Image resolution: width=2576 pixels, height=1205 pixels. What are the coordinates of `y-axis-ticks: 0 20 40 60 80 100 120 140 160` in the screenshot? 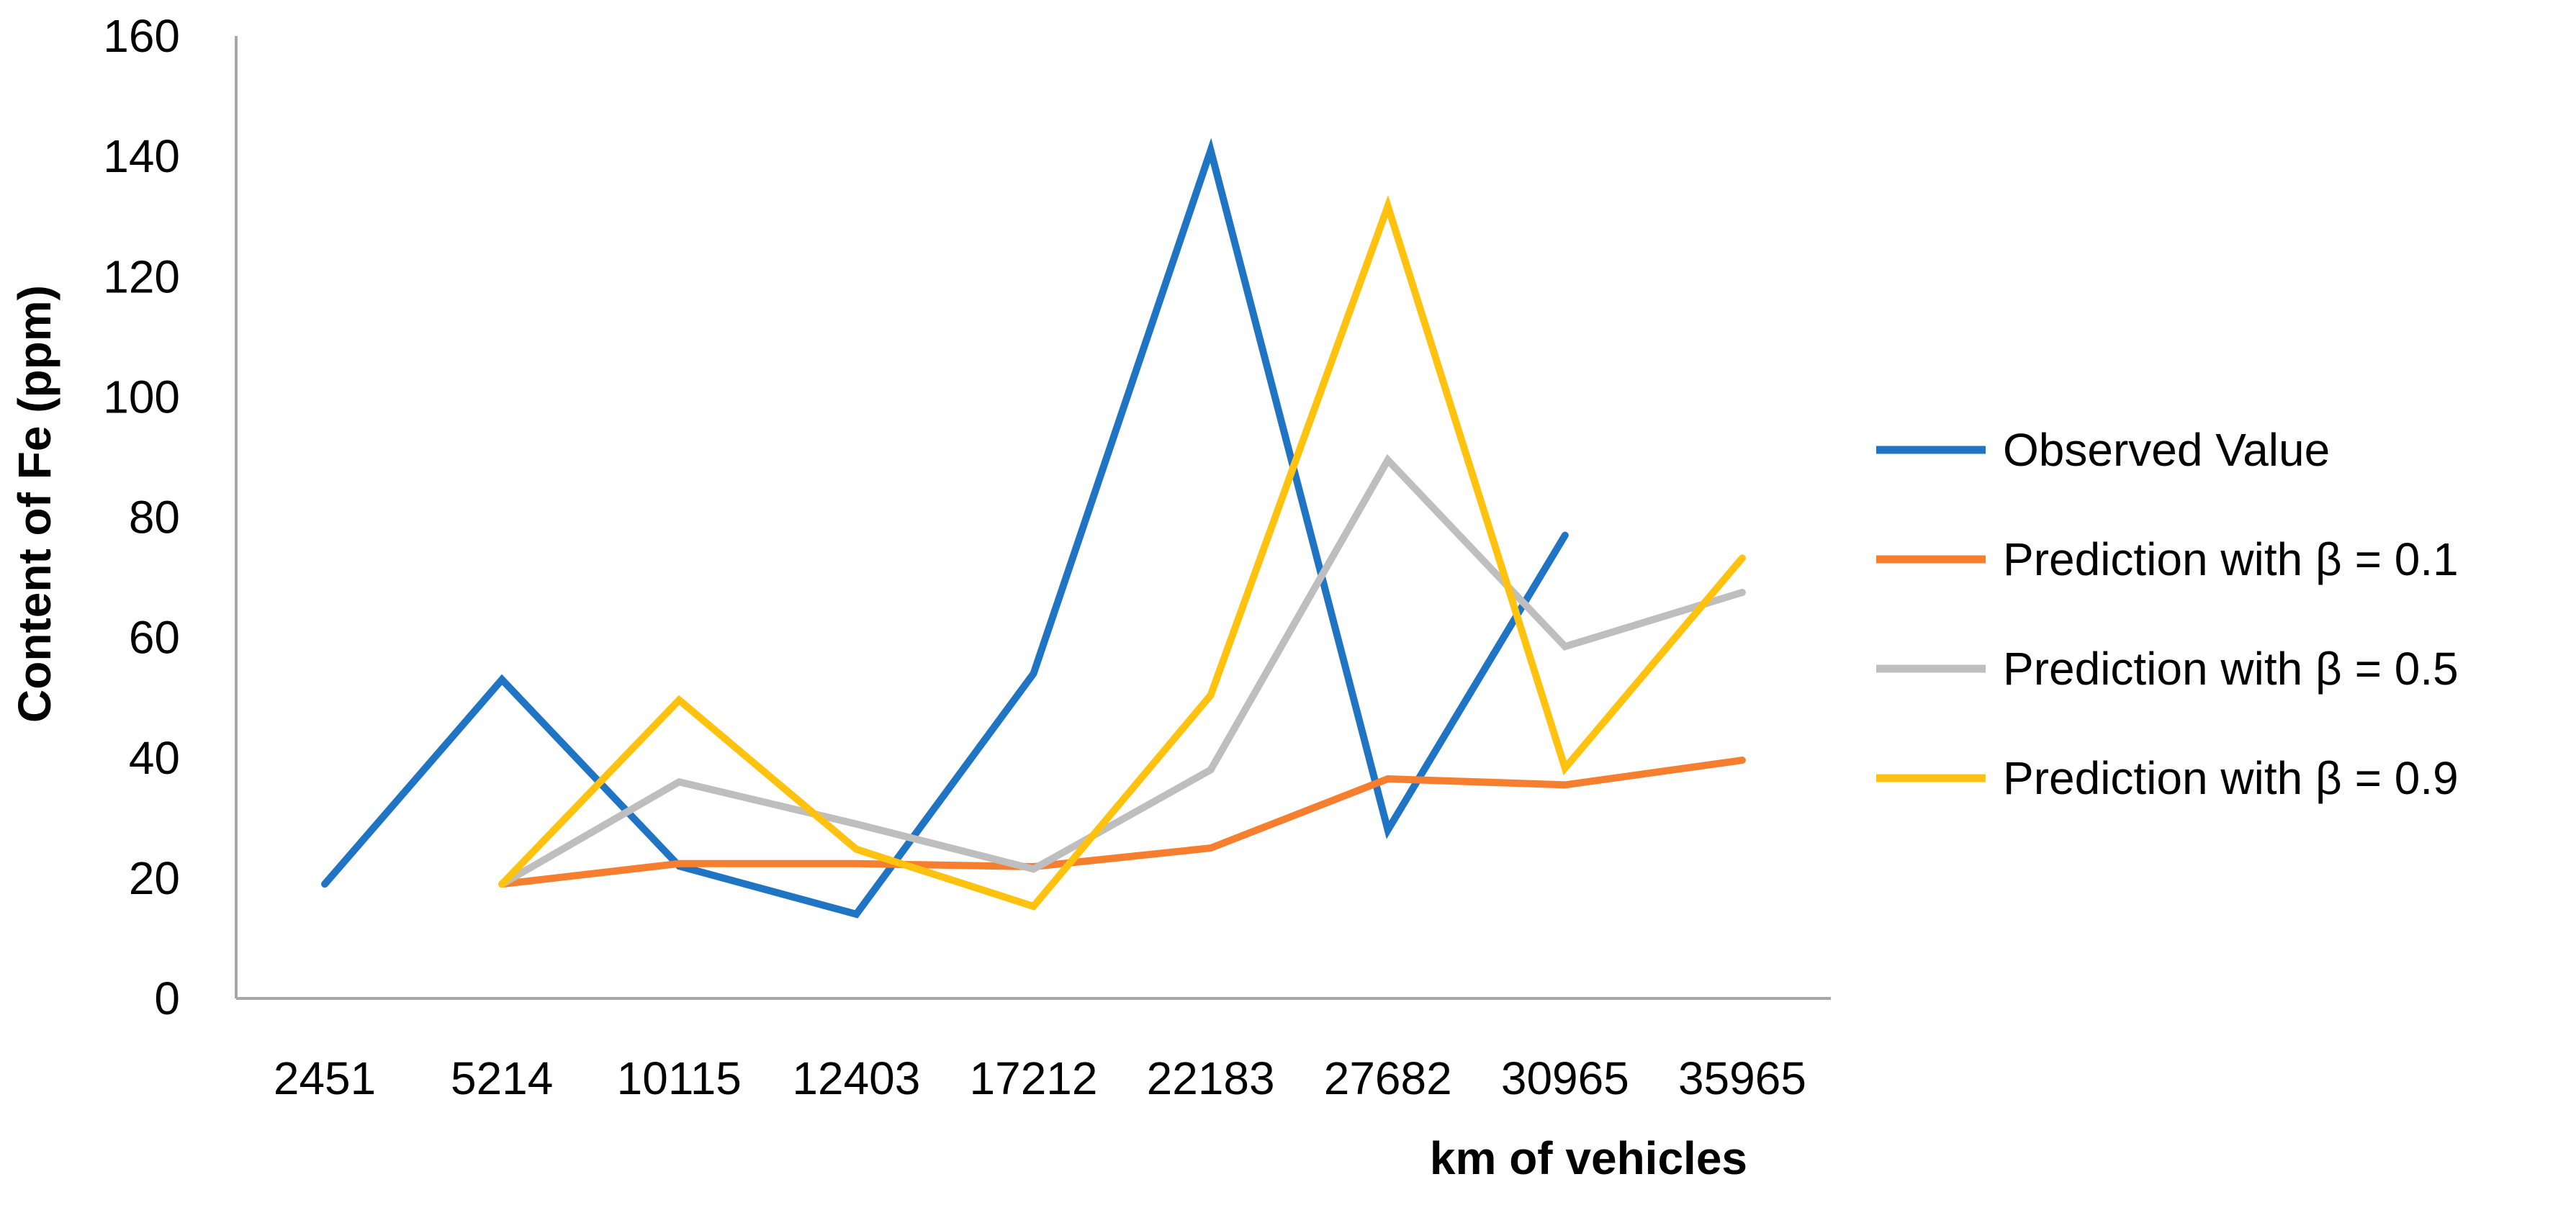 It's located at (141, 517).